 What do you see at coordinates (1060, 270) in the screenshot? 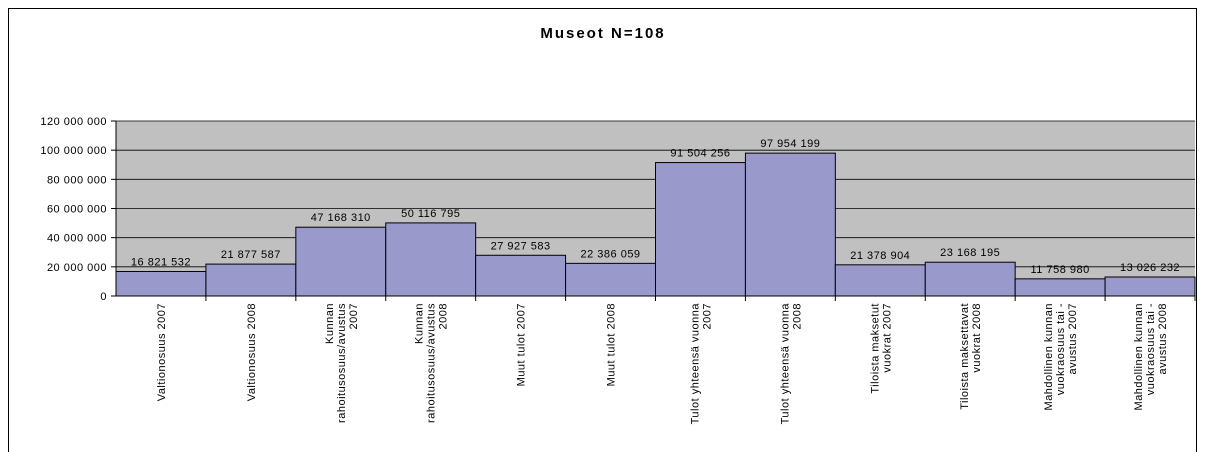
I see `value-label: 11 758 980` at bounding box center [1060, 270].